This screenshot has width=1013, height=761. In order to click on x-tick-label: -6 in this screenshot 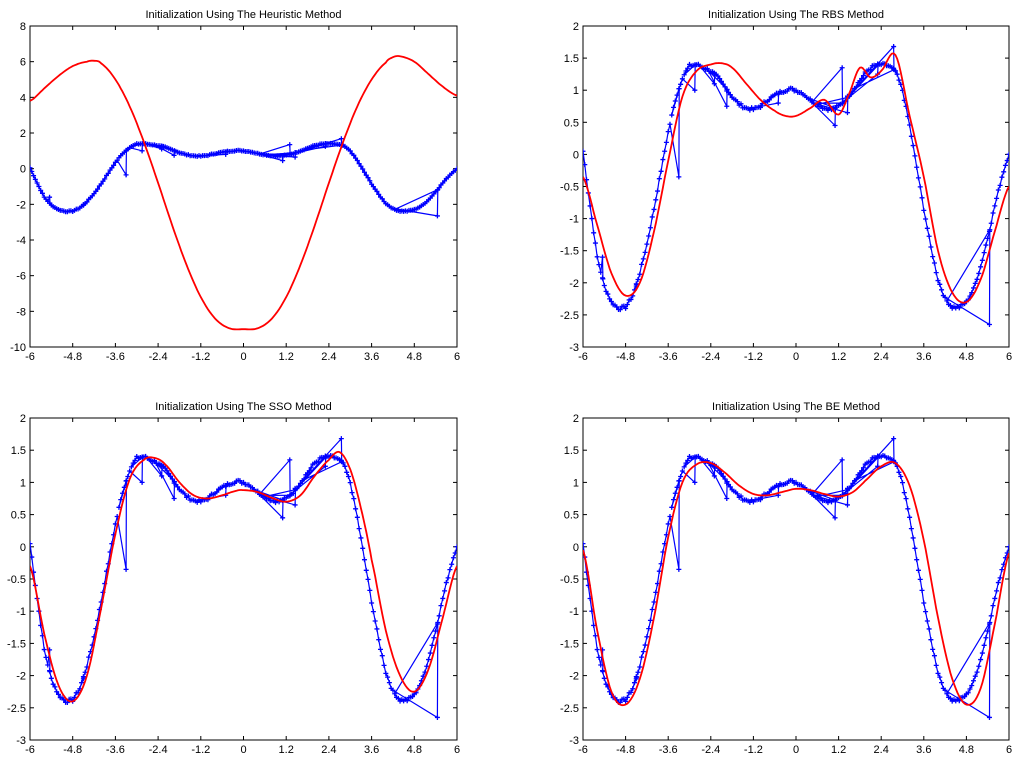, I will do `click(30, 750)`.